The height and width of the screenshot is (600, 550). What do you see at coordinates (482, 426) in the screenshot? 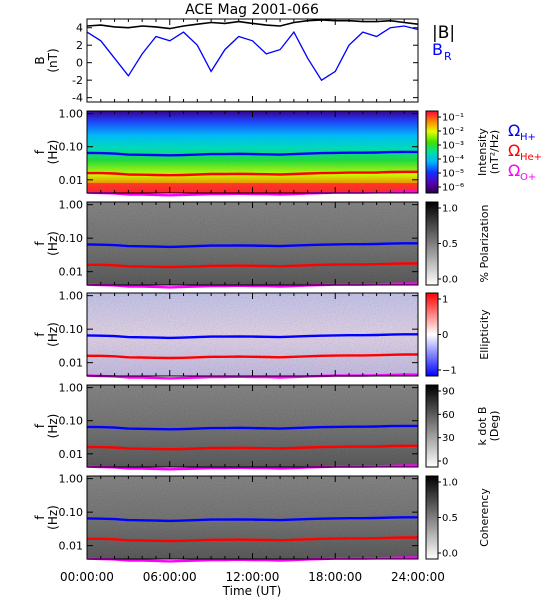
I see `colorbar-label: k dot B` at bounding box center [482, 426].